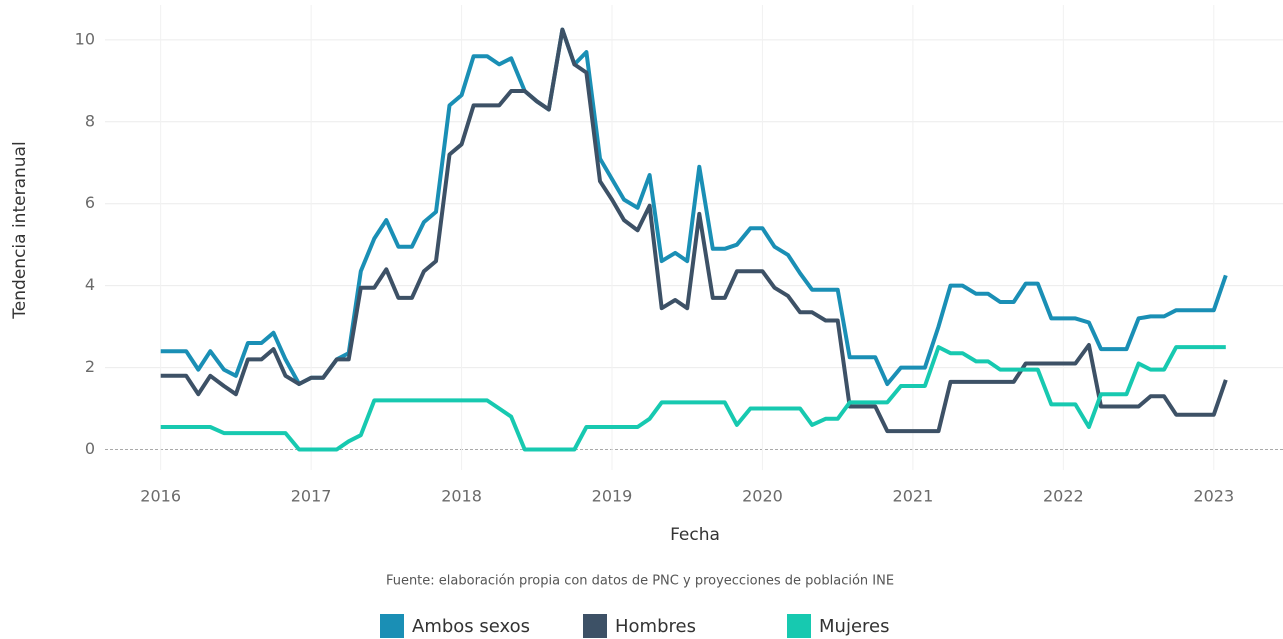 Image resolution: width=1283 pixels, height=639 pixels. Describe the element at coordinates (461, 496) in the screenshot. I see `x-tick-label: 2018` at that location.